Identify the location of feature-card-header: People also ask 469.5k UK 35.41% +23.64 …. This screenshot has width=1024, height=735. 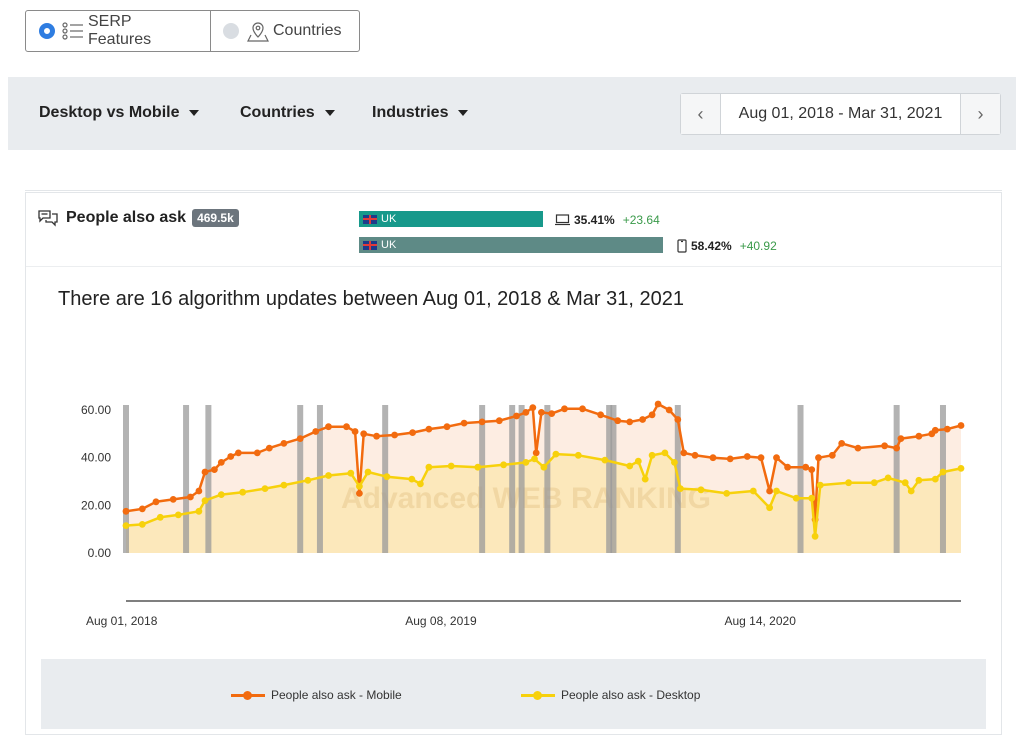
(513, 230).